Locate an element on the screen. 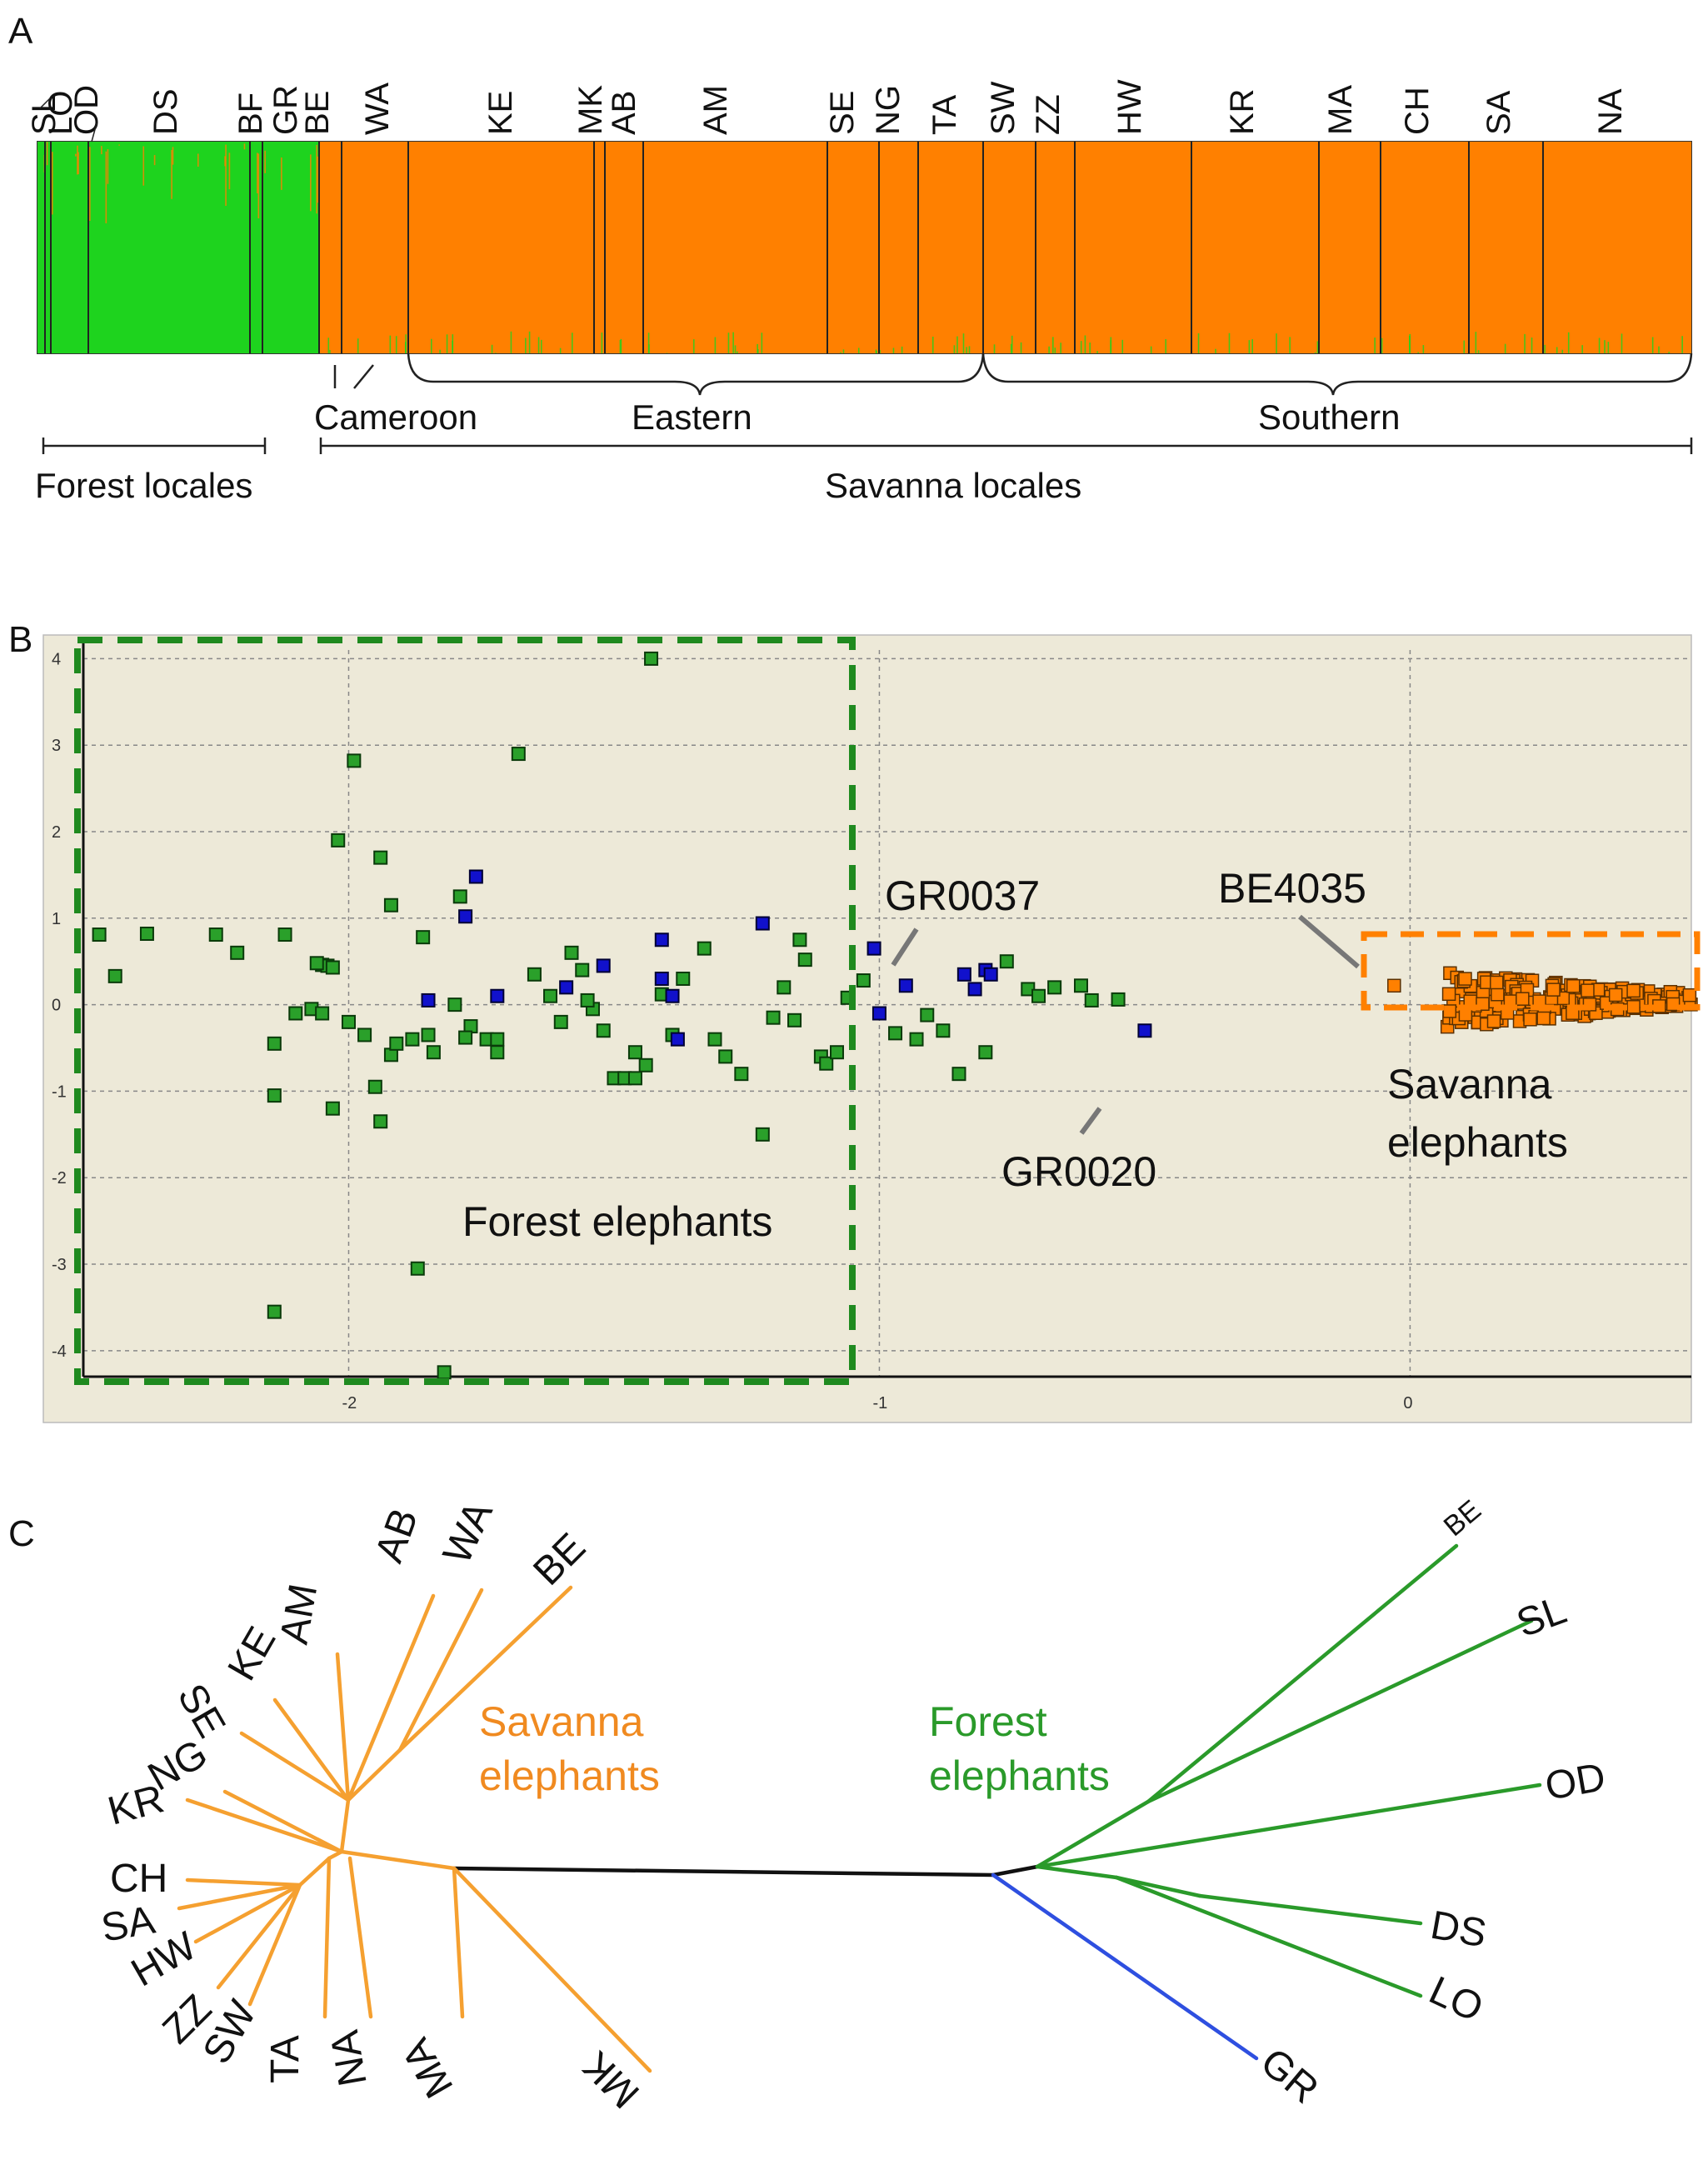 This screenshot has width=1708, height=2175. locale-segment-ds is located at coordinates (168, 247).